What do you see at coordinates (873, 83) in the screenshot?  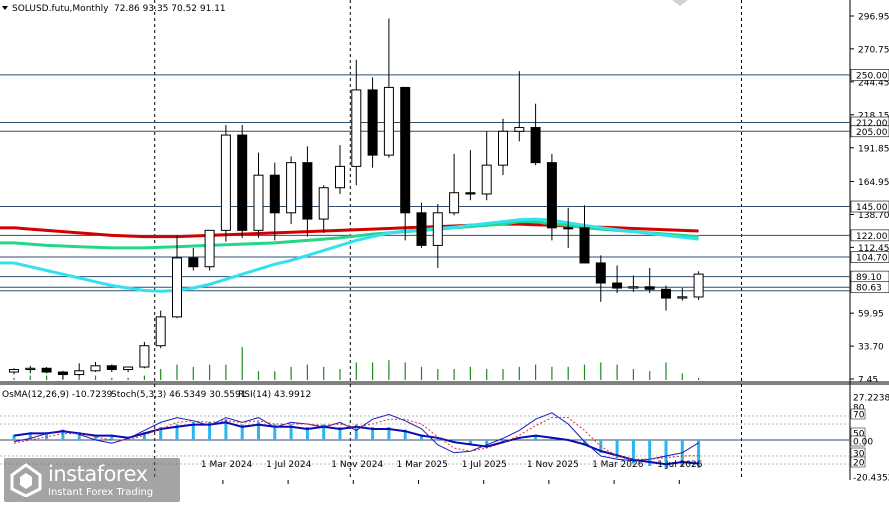 I see `price-tick-label: 244.45` at bounding box center [873, 83].